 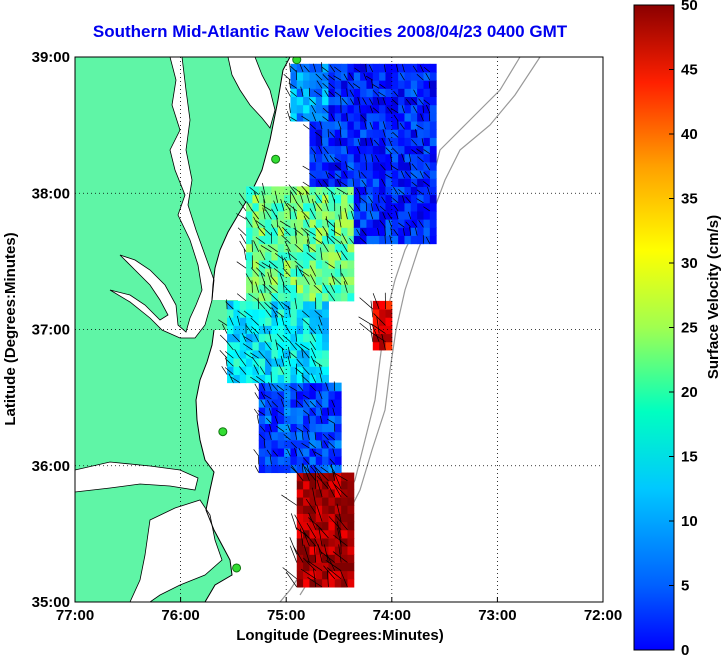 What do you see at coordinates (685, 586) in the screenshot?
I see `colorbar-tick-label: 5` at bounding box center [685, 586].